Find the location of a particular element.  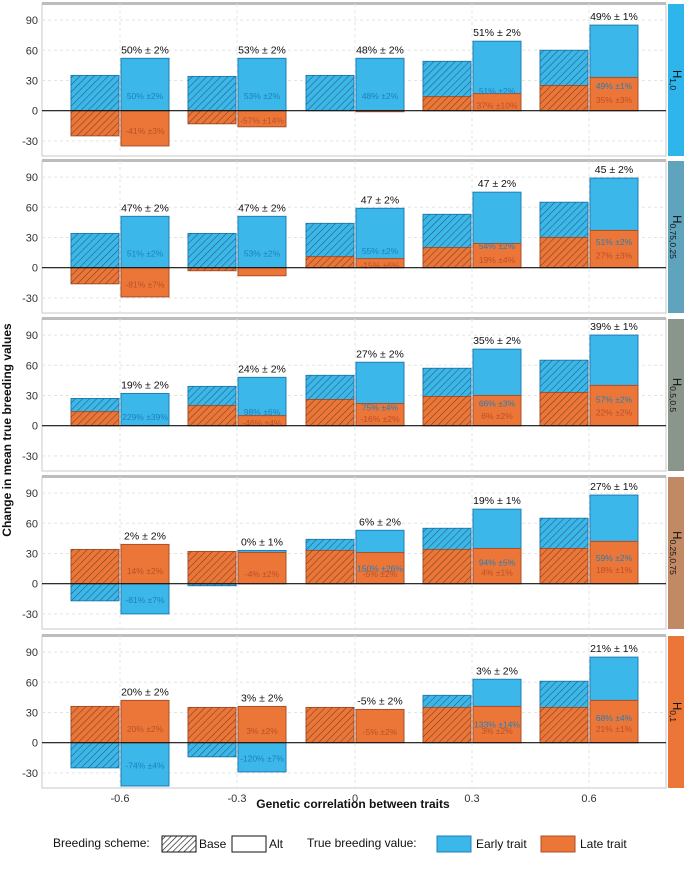

data-label-late: 22% ±2% is located at coordinates (614, 413).